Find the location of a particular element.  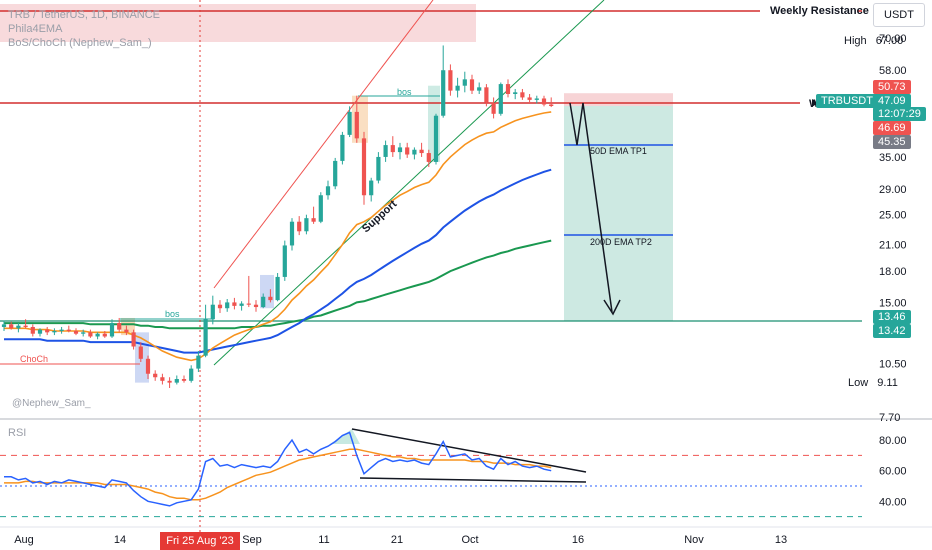

time-axis: Aug 14 Sep 11 21 Oct 16 Nov 13 is located at coordinates (400, 540).